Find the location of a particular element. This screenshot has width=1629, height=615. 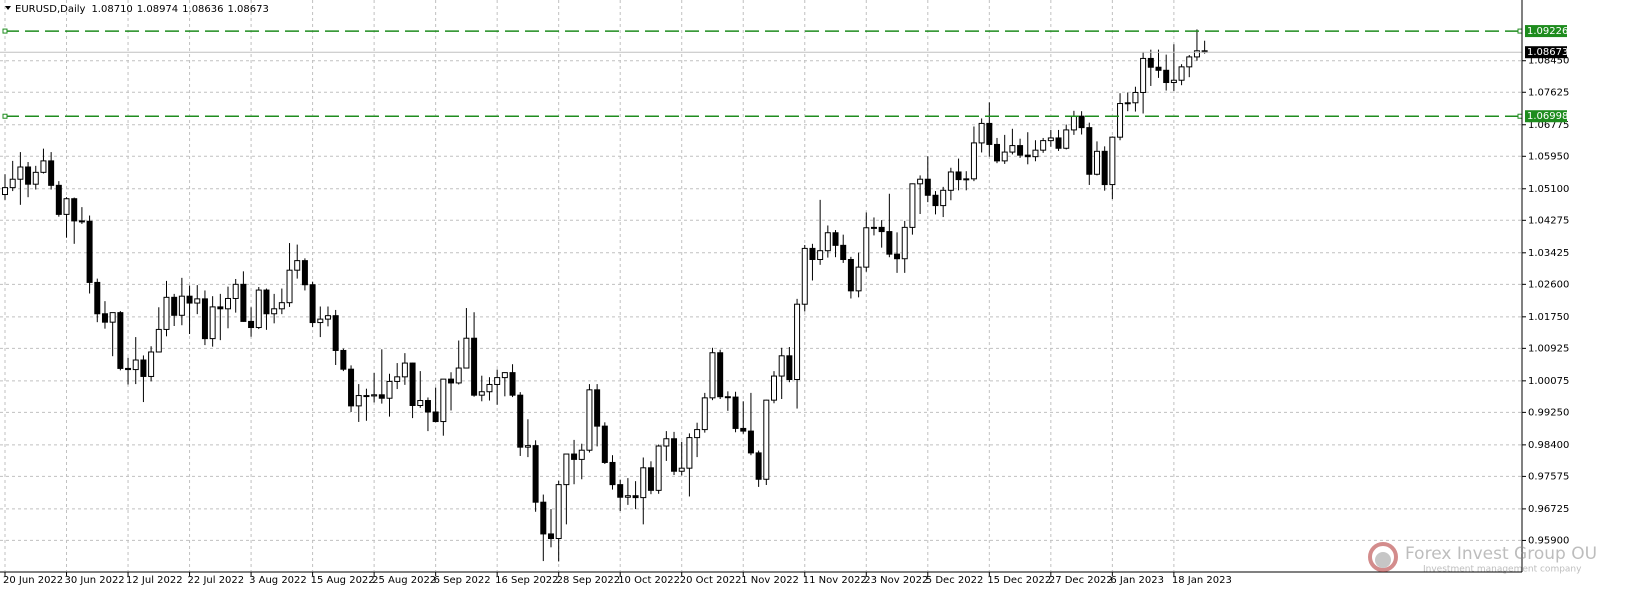

x-tick-label: 25 Aug 2022 is located at coordinates (404, 580).